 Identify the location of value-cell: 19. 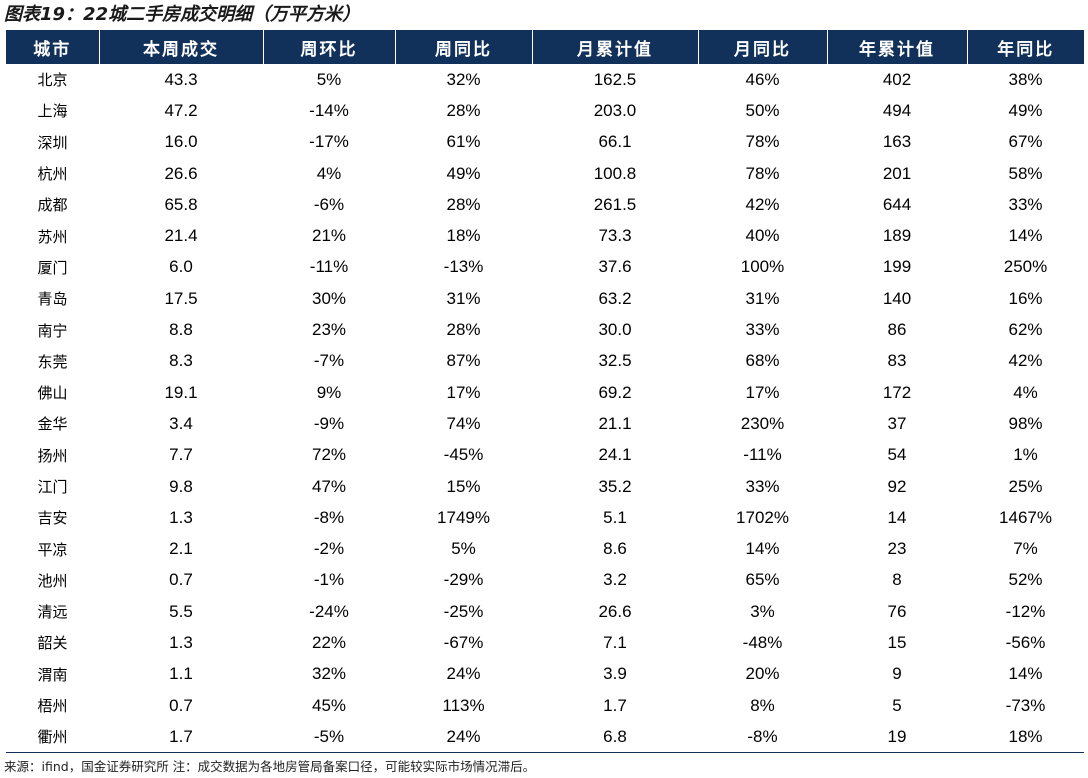
(897, 737).